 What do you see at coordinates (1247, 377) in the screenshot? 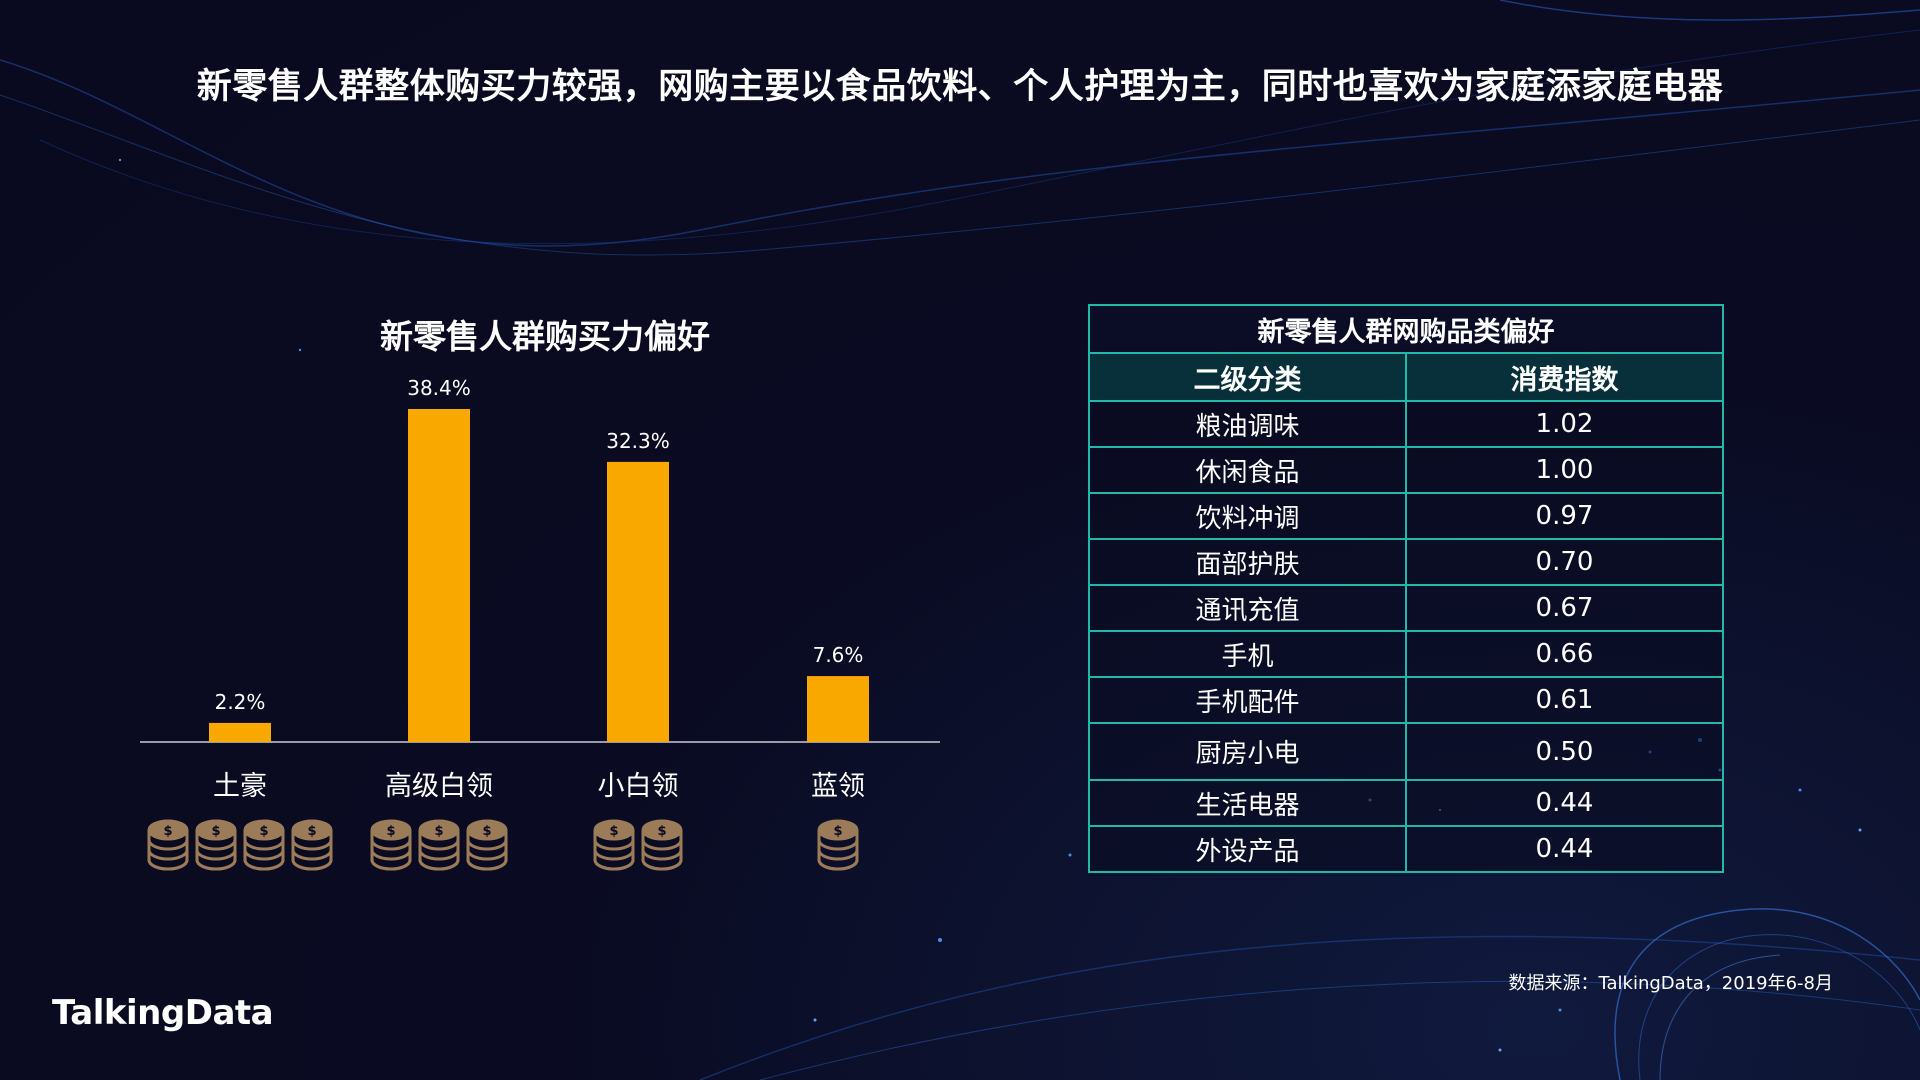
I see `column-header-category: 二级分类` at bounding box center [1247, 377].